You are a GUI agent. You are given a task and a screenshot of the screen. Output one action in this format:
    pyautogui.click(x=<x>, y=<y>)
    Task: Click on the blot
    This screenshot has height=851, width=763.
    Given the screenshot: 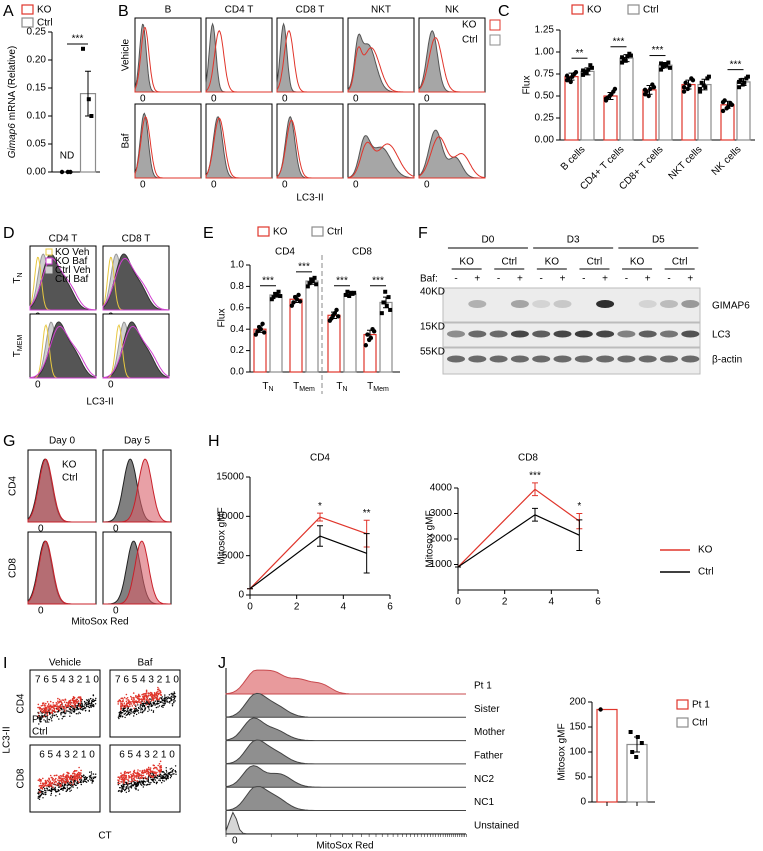 What is the action you would take?
    pyautogui.click(x=571, y=361)
    